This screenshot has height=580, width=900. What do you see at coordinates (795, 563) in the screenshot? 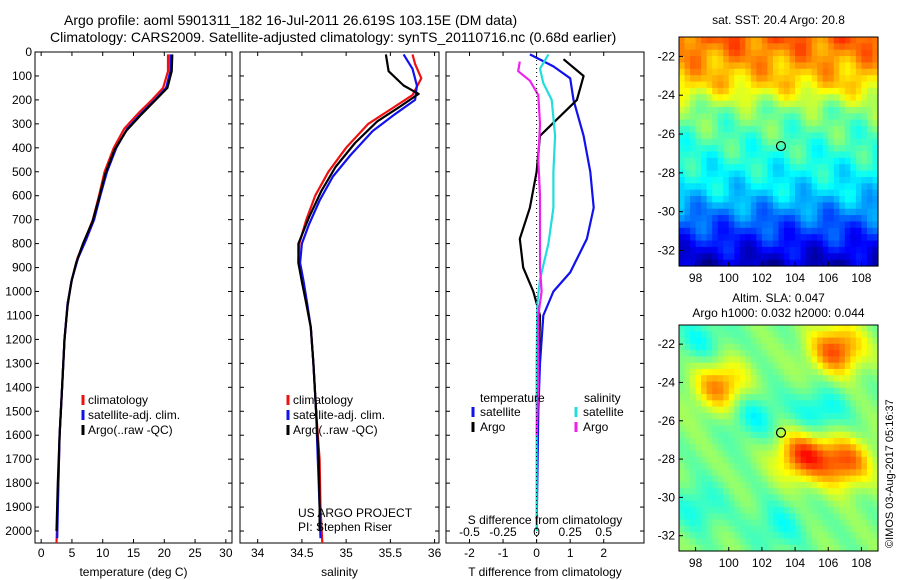
I see `sla-map-xtick-label: 104` at bounding box center [795, 563].